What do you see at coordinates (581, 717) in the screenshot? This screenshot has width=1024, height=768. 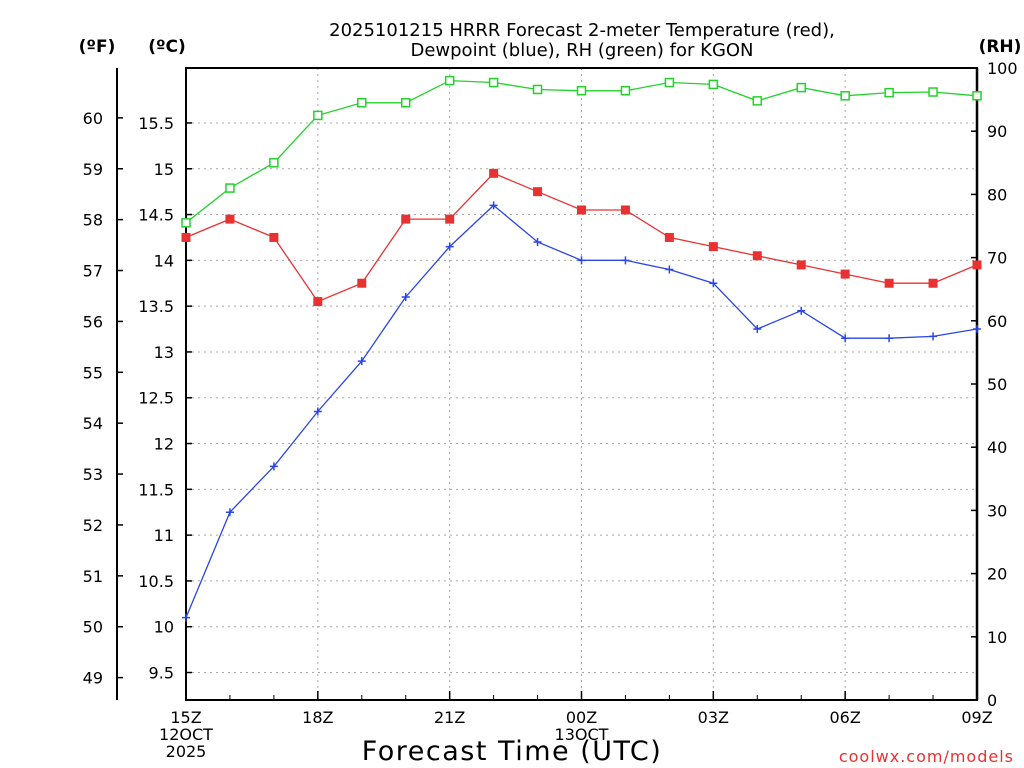 I see `time-tick-label: 00Z` at bounding box center [581, 717].